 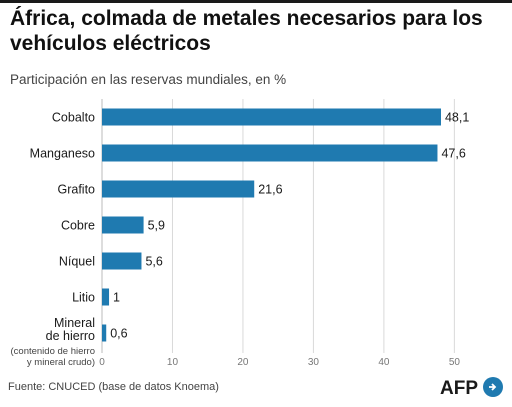 I want to click on x-tick-label: 50, so click(x=455, y=362).